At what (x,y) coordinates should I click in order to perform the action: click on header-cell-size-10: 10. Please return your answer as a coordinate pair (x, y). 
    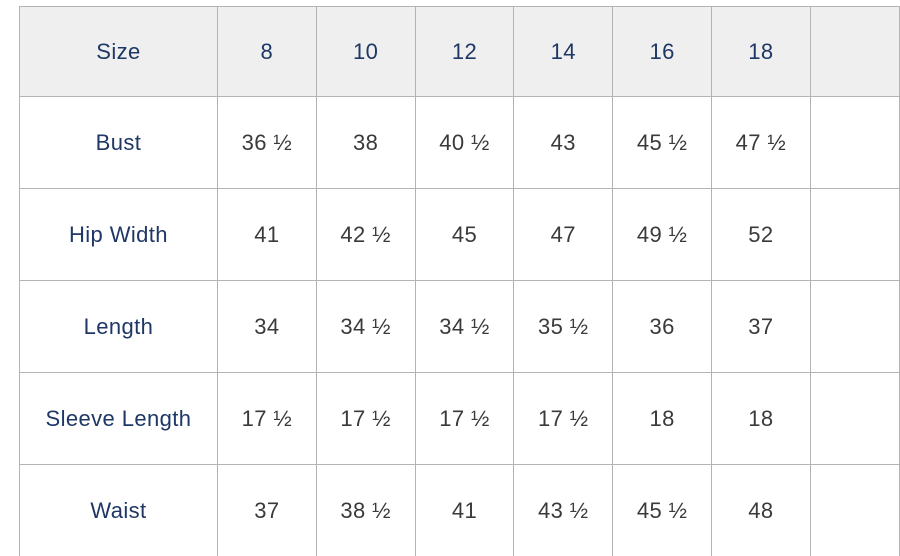
    Looking at the image, I should click on (365, 51).